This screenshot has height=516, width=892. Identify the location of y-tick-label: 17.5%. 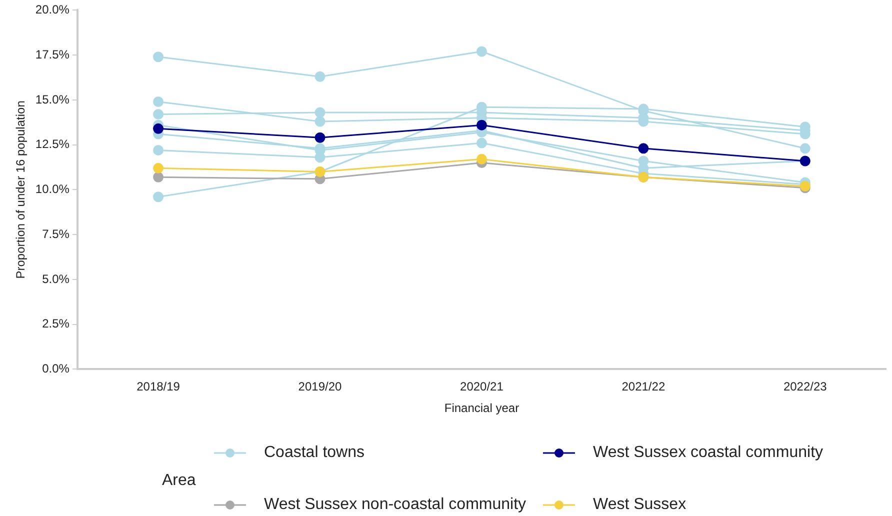
(52, 54).